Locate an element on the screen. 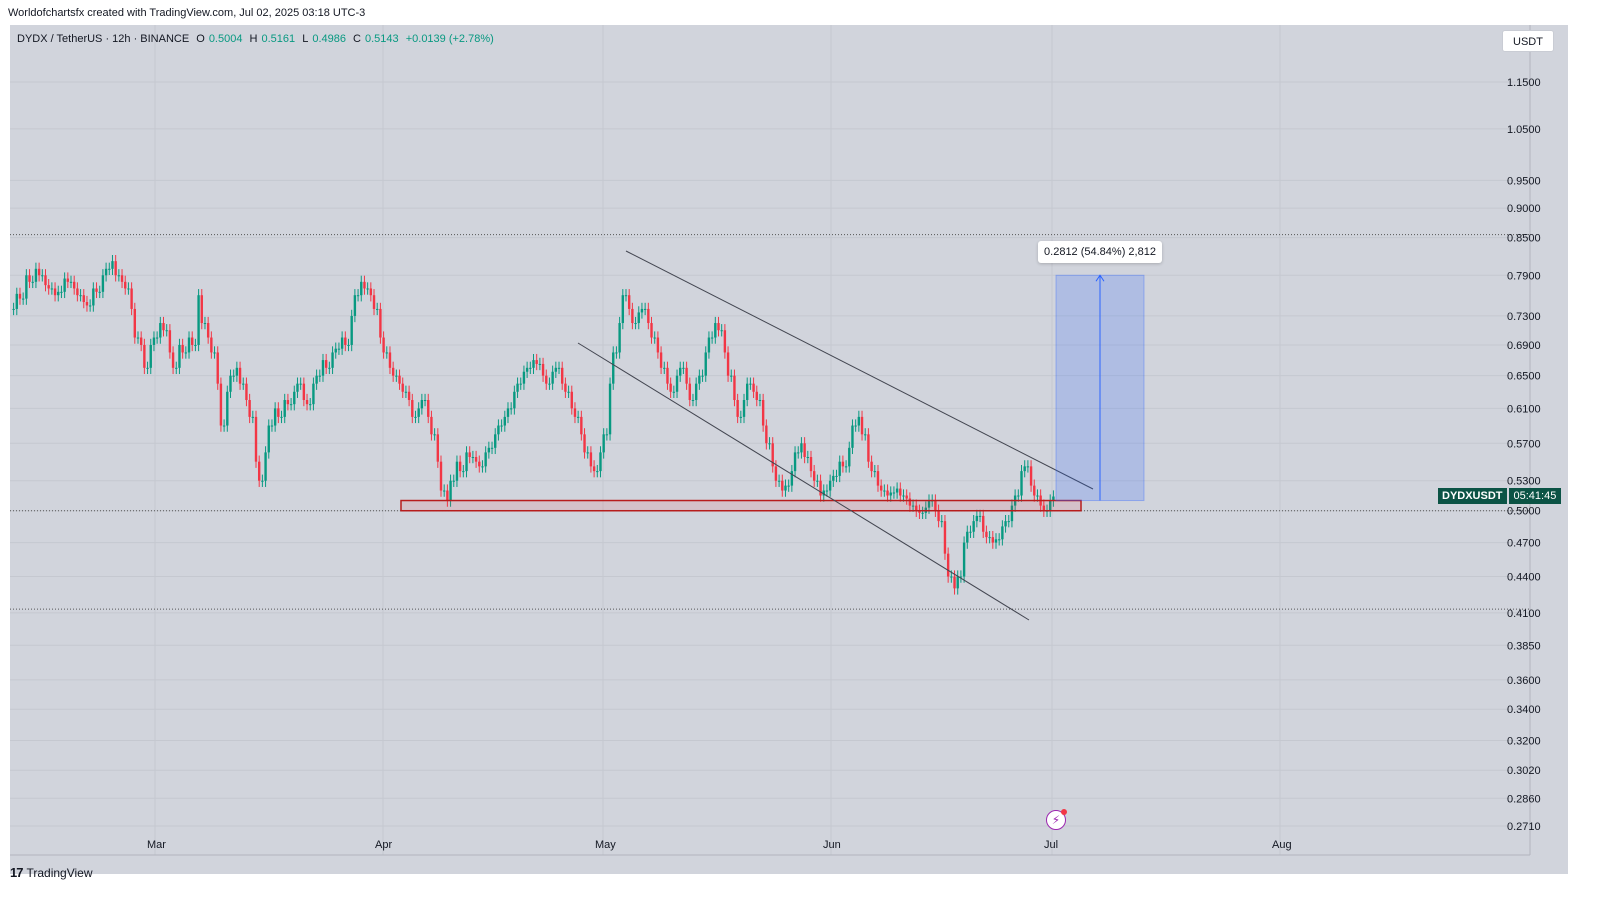  notification-dot is located at coordinates (1064, 812).